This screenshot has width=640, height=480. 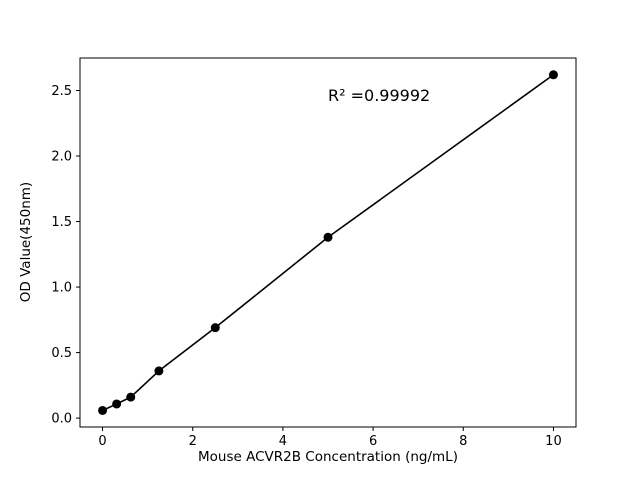 I want to click on x-tick-label: 0, so click(x=102, y=441).